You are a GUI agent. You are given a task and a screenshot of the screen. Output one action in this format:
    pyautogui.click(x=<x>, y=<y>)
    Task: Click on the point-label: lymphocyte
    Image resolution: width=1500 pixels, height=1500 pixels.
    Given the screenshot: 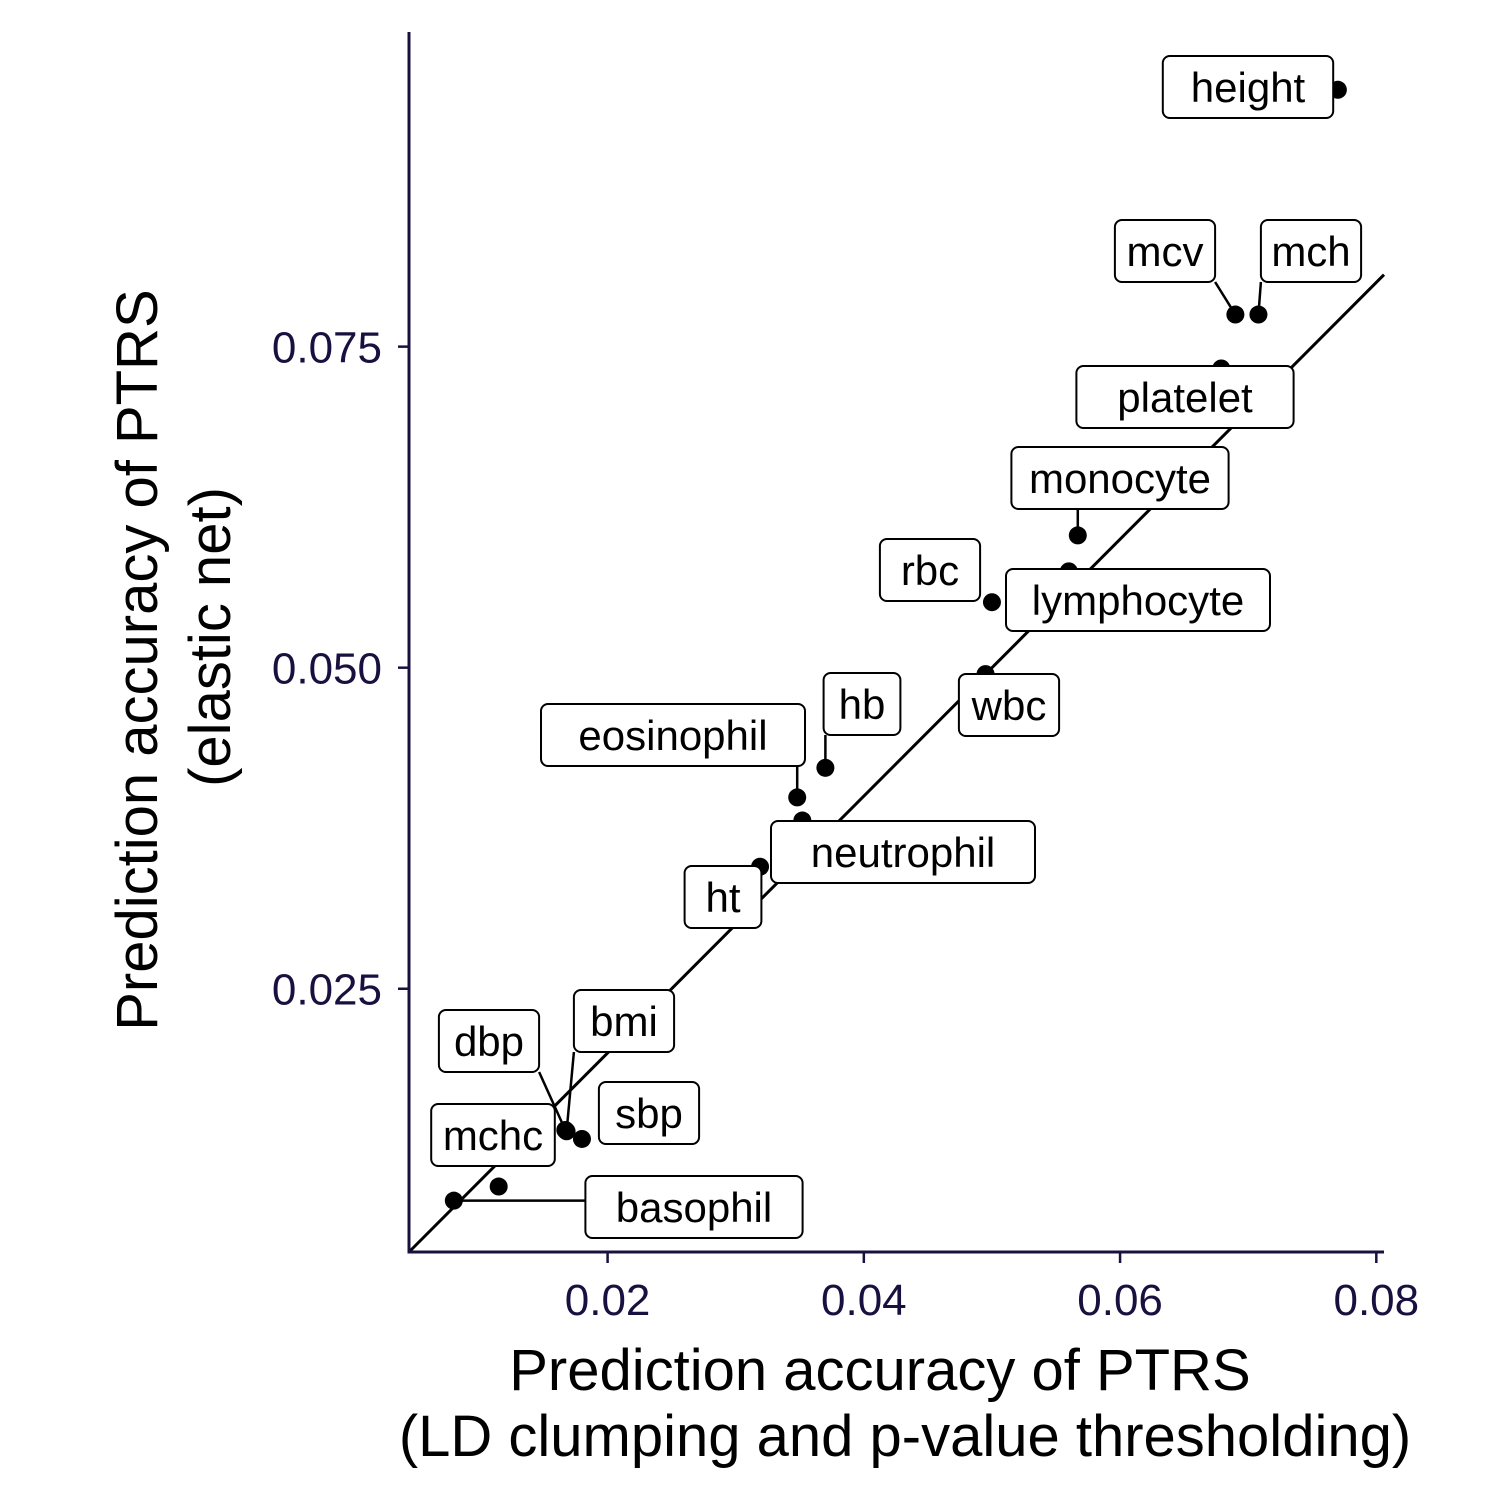 What is the action you would take?
    pyautogui.click(x=1138, y=600)
    